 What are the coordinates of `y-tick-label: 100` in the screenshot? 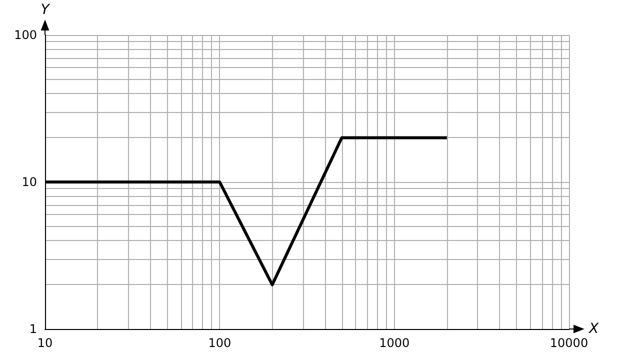 It's located at (25, 35).